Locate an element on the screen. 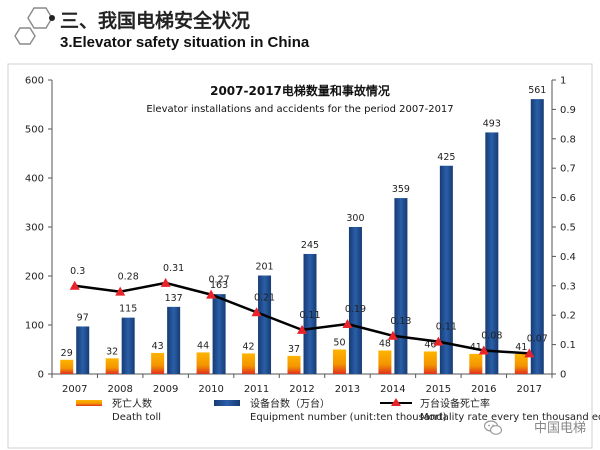  legend-label-equipment: 设备台数（万台） is located at coordinates (290, 403).